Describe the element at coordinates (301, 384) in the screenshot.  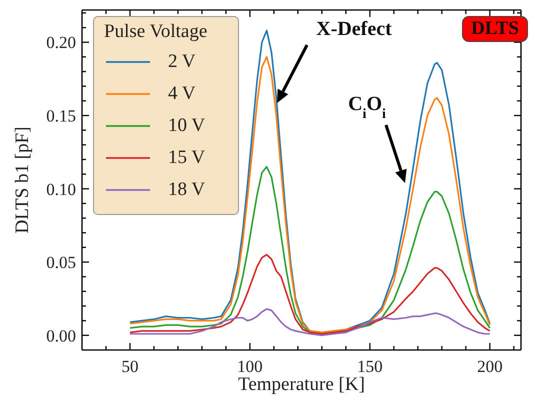
I see `x-axis-title: Temperature [K]` at that location.